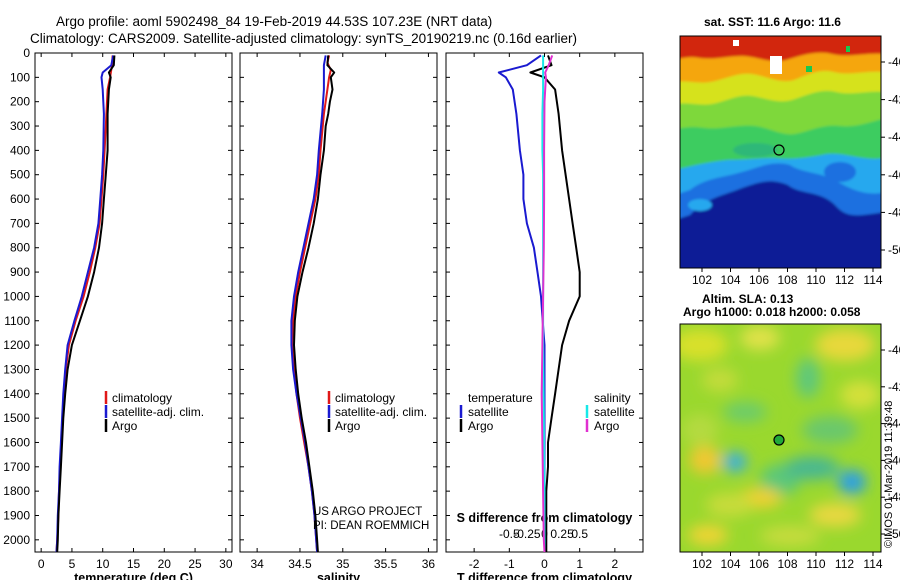  I want to click on salinity-credit: US ARGO PROJECT PI: DEAN ROEMMICH, so click(371, 519).